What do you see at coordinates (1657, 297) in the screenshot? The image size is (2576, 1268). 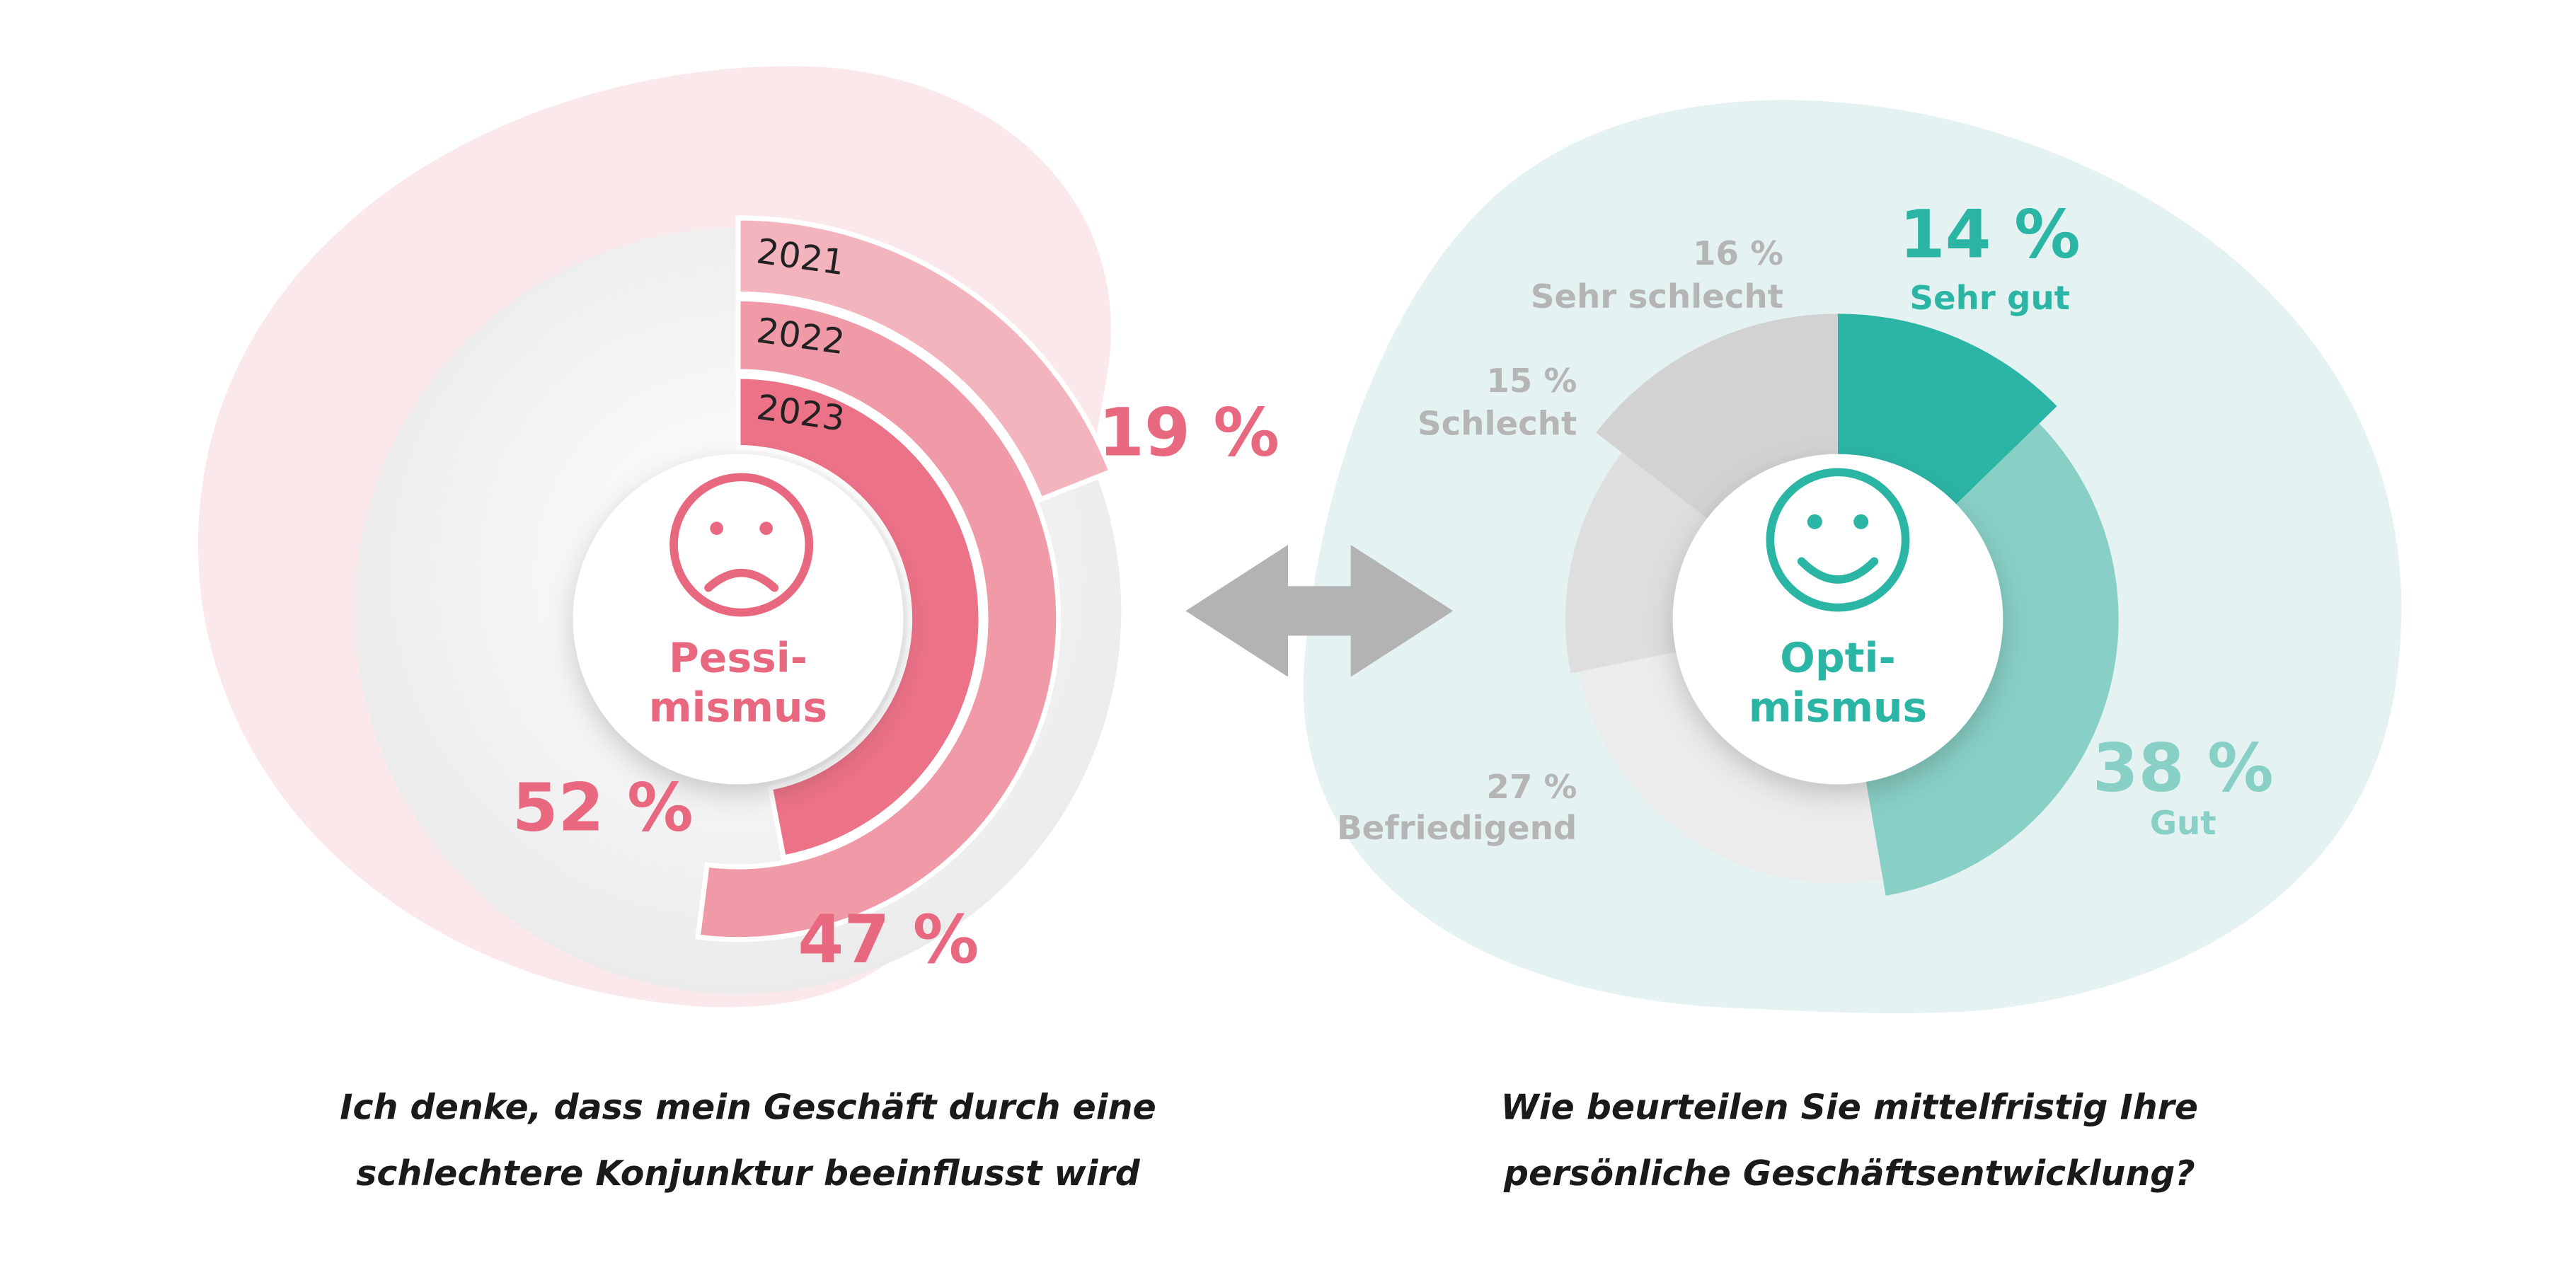 I see `category-label: Sehr schlecht` at bounding box center [1657, 297].